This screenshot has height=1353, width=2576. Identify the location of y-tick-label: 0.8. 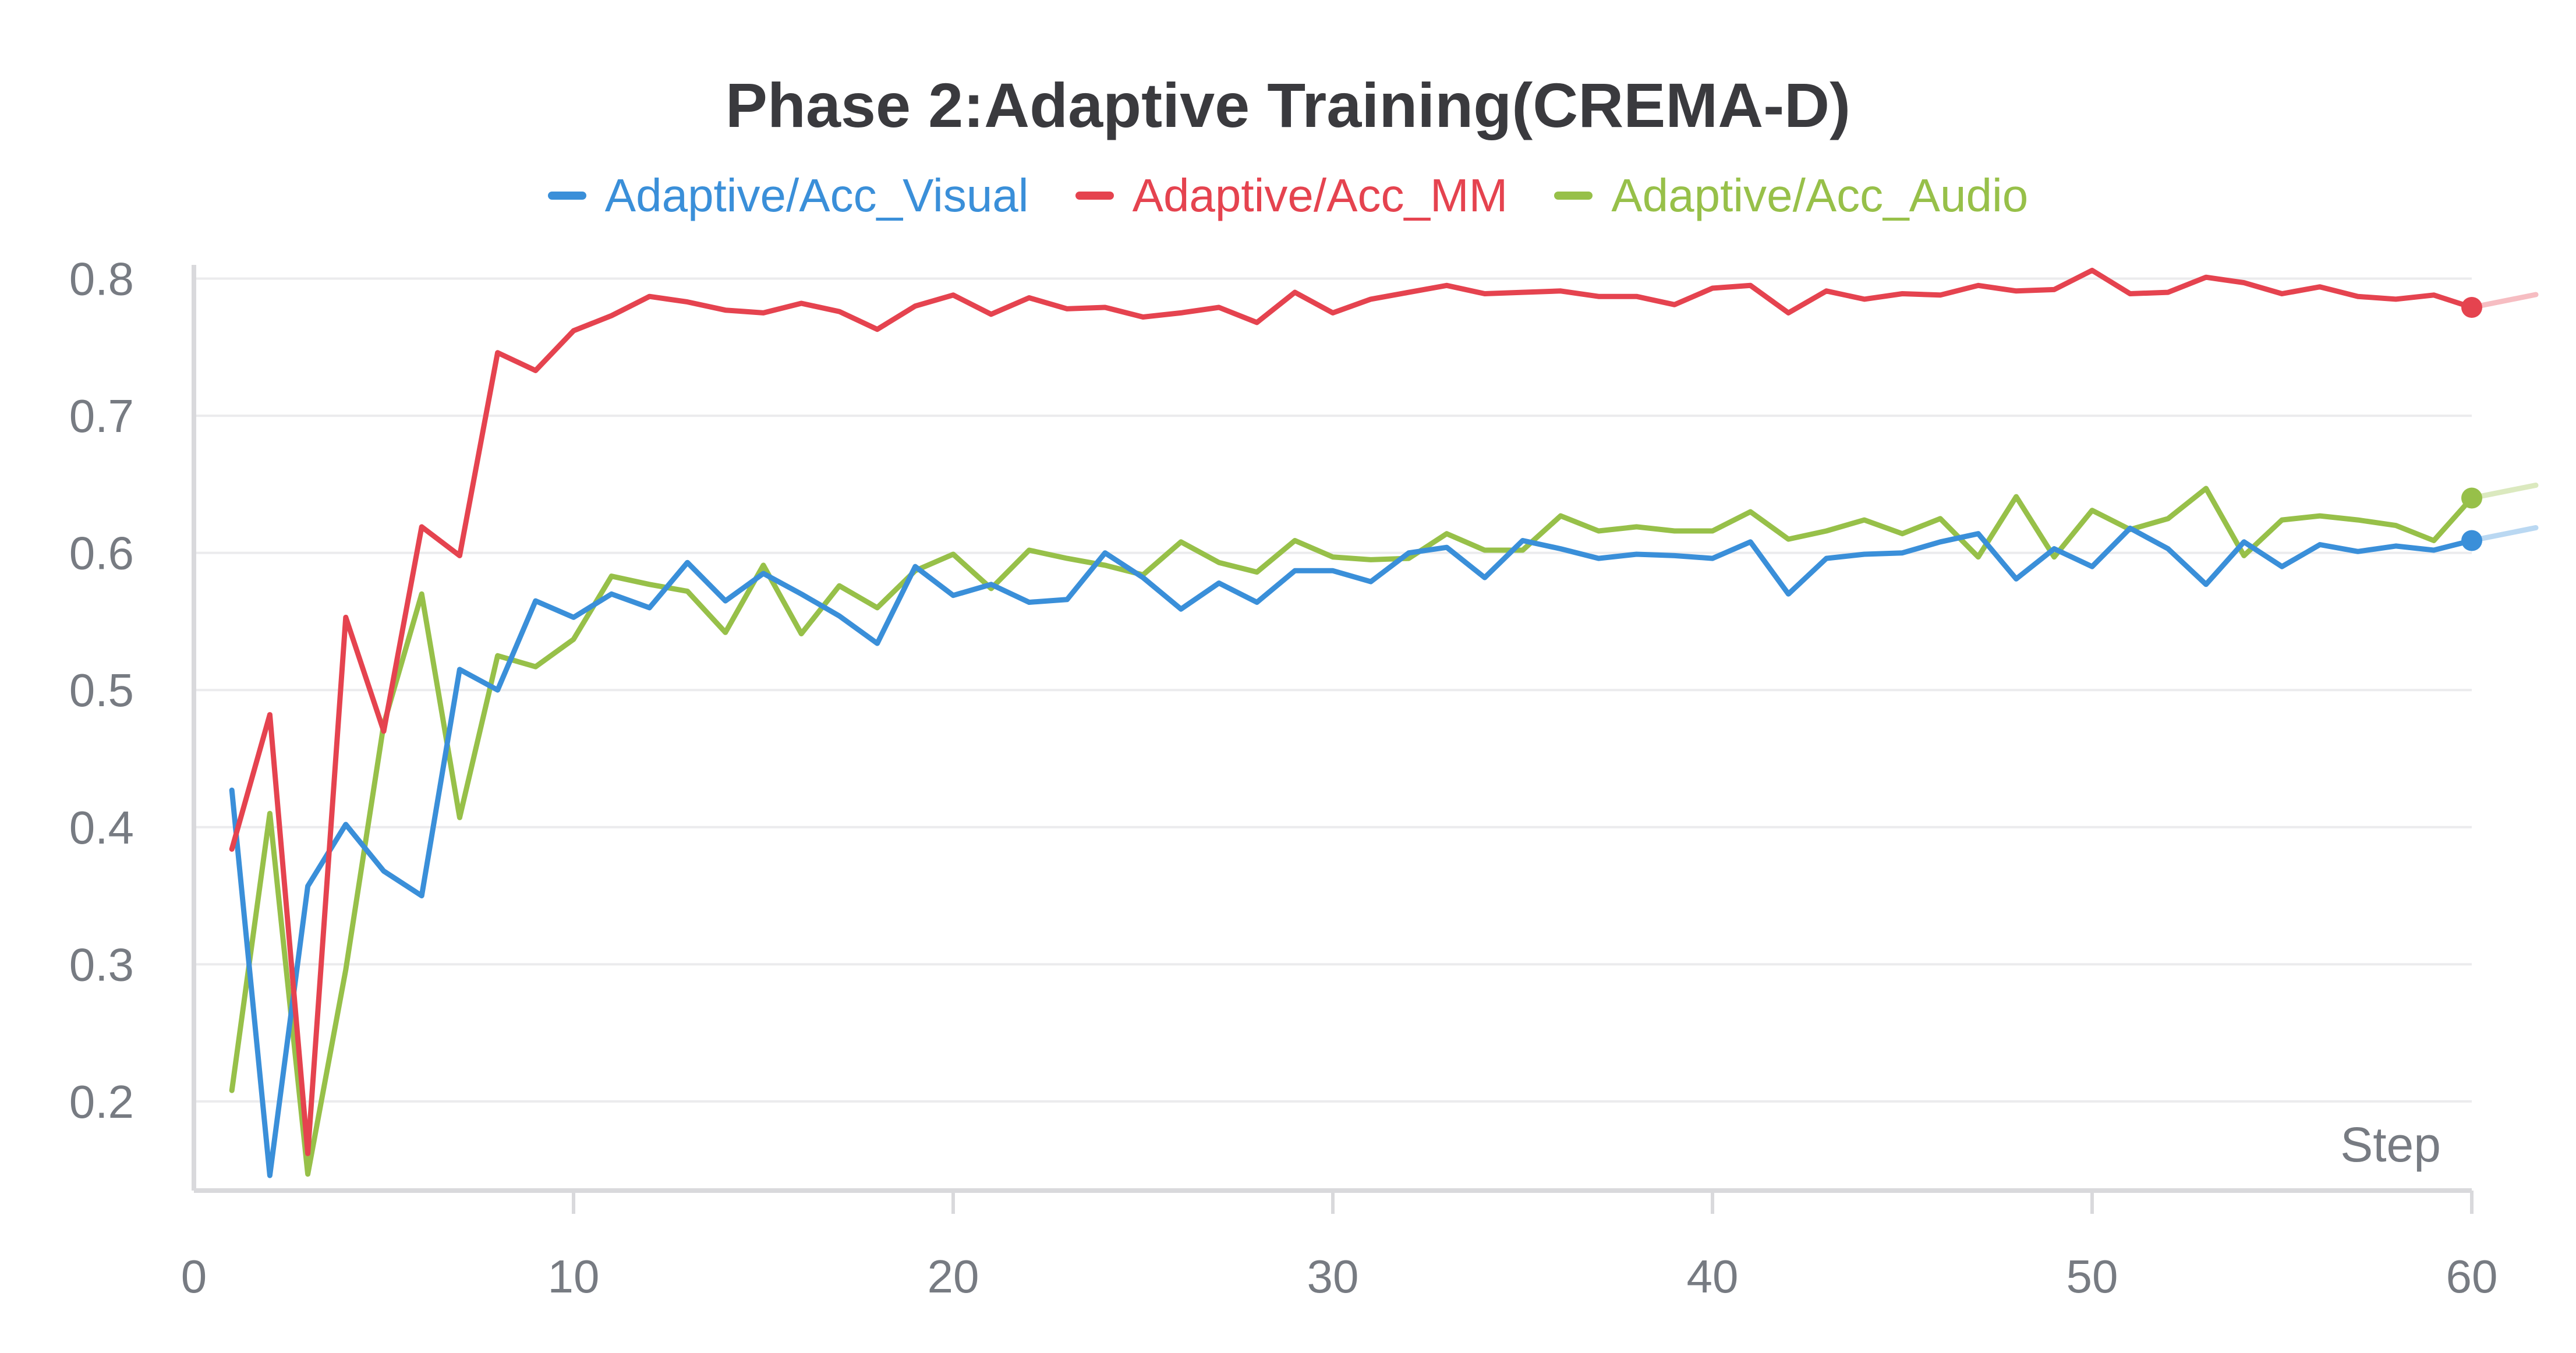
(101, 279).